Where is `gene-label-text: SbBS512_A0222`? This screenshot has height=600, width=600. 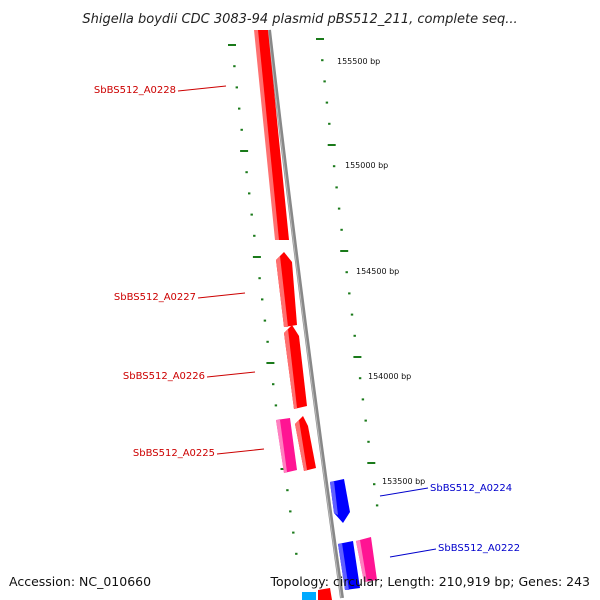 gene-label-text: SbBS512_A0222 is located at coordinates (479, 548).